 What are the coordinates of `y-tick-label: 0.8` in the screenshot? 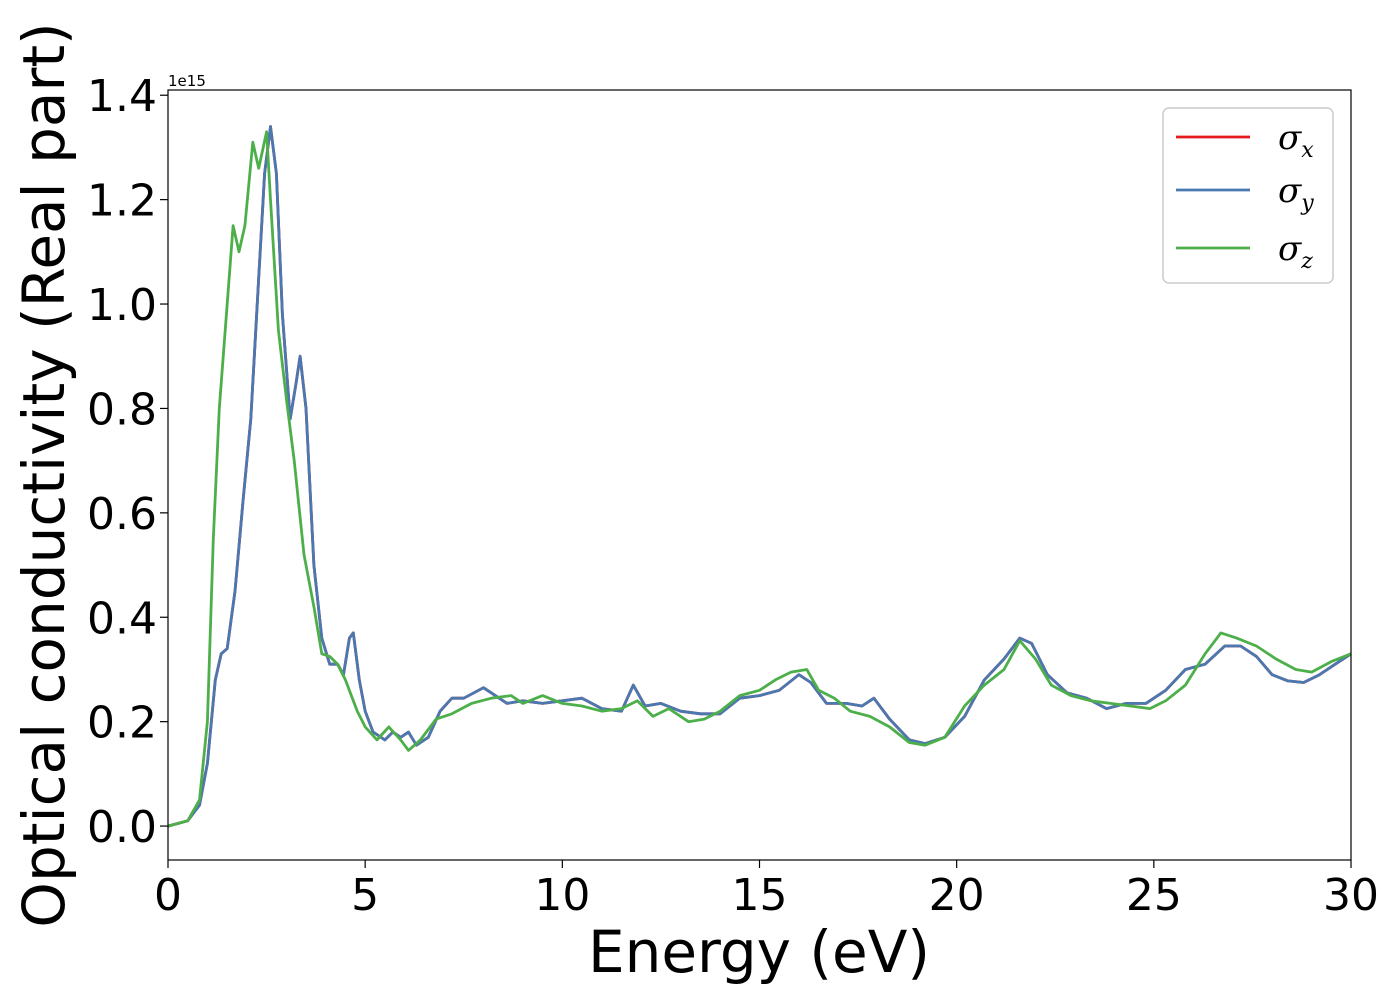 It's located at (122, 409).